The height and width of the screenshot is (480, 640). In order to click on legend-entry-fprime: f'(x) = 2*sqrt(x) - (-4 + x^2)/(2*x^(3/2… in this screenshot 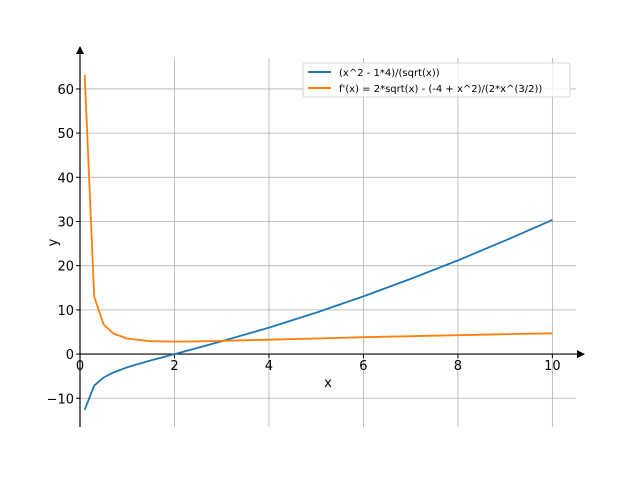, I will do `click(440, 89)`.